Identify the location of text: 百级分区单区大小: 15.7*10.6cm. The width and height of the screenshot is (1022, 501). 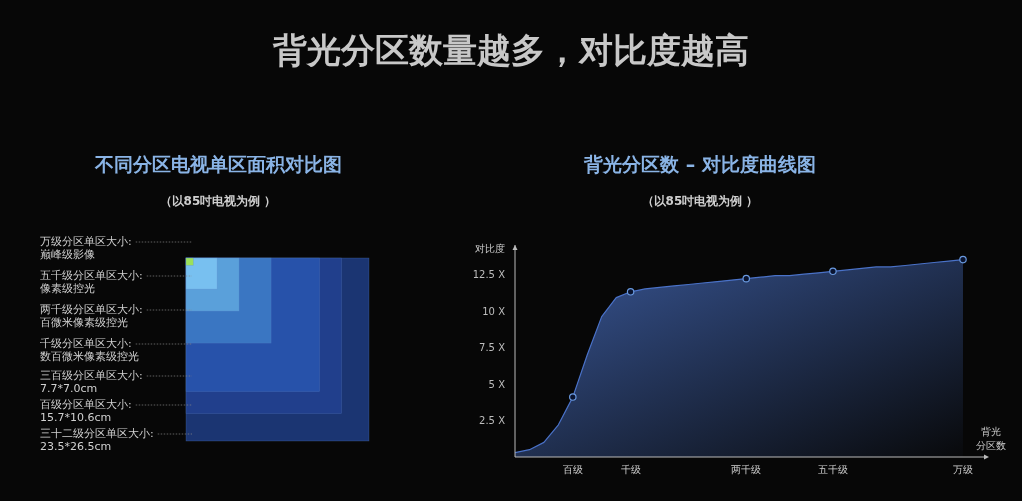
(86, 411).